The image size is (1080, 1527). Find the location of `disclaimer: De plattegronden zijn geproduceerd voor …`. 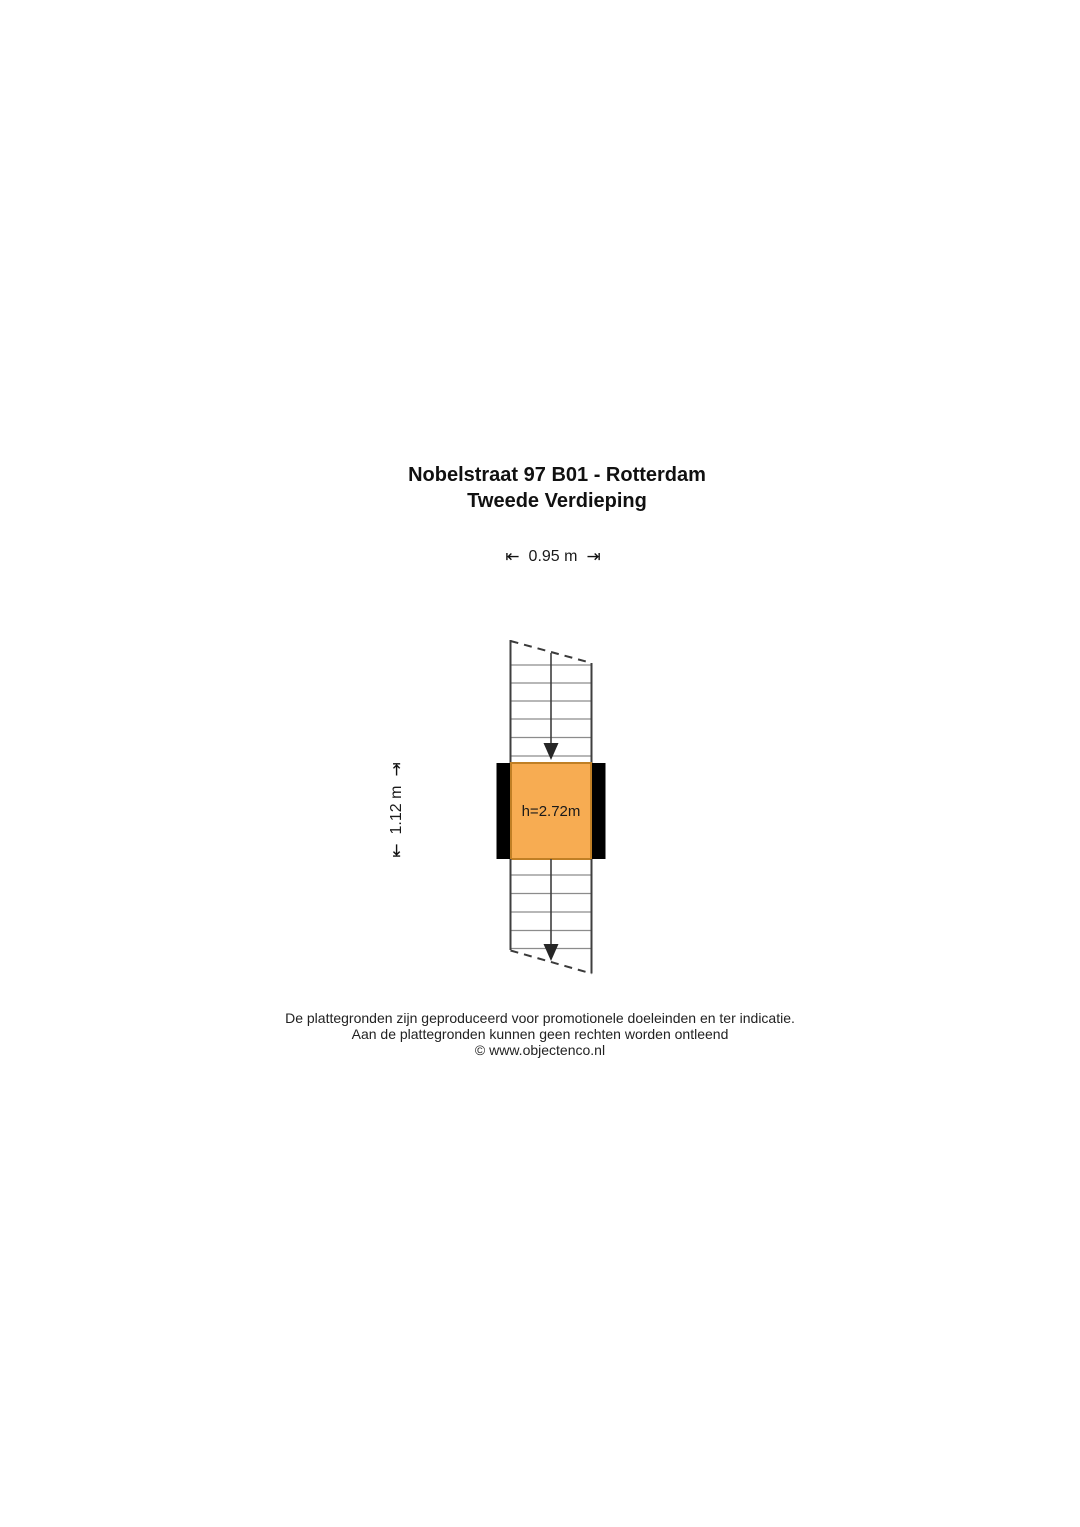

disclaimer: De plattegronden zijn geproduceerd voor … is located at coordinates (540, 1034).